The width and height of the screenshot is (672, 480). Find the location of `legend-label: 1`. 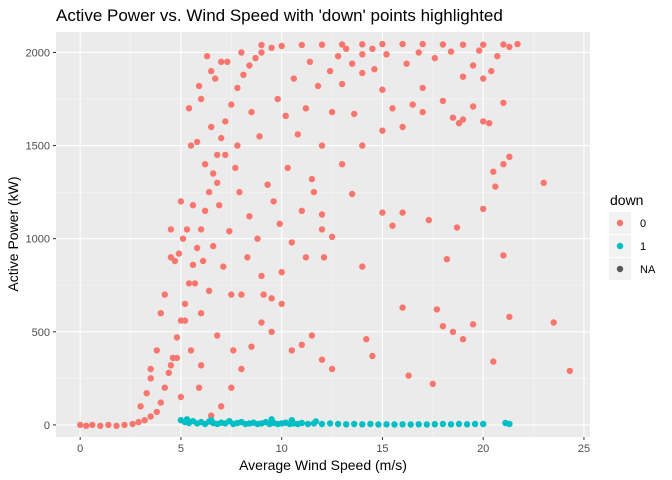

legend-label: 1 is located at coordinates (643, 247).